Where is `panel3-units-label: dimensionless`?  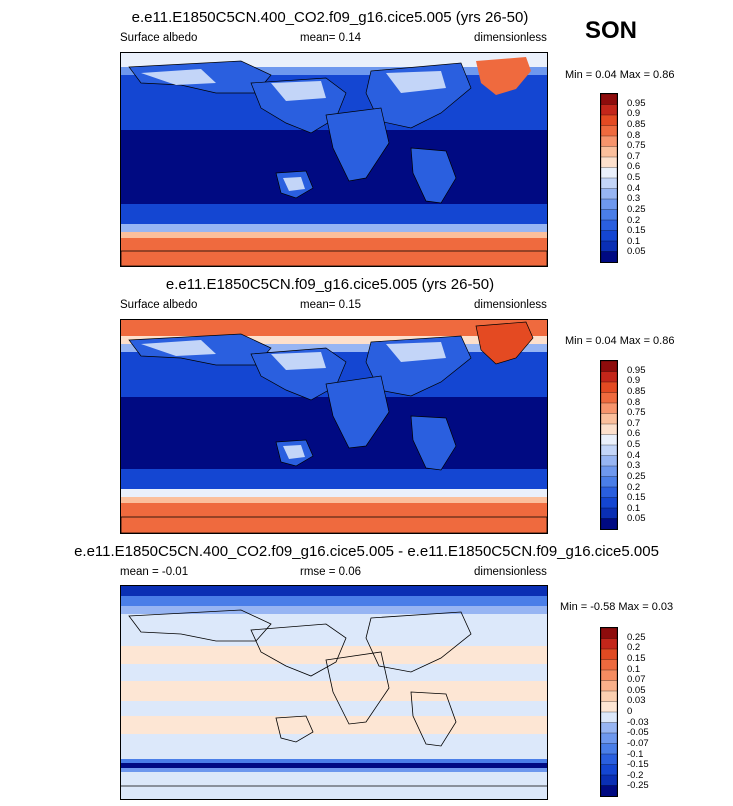 panel3-units-label: dimensionless is located at coordinates (510, 572).